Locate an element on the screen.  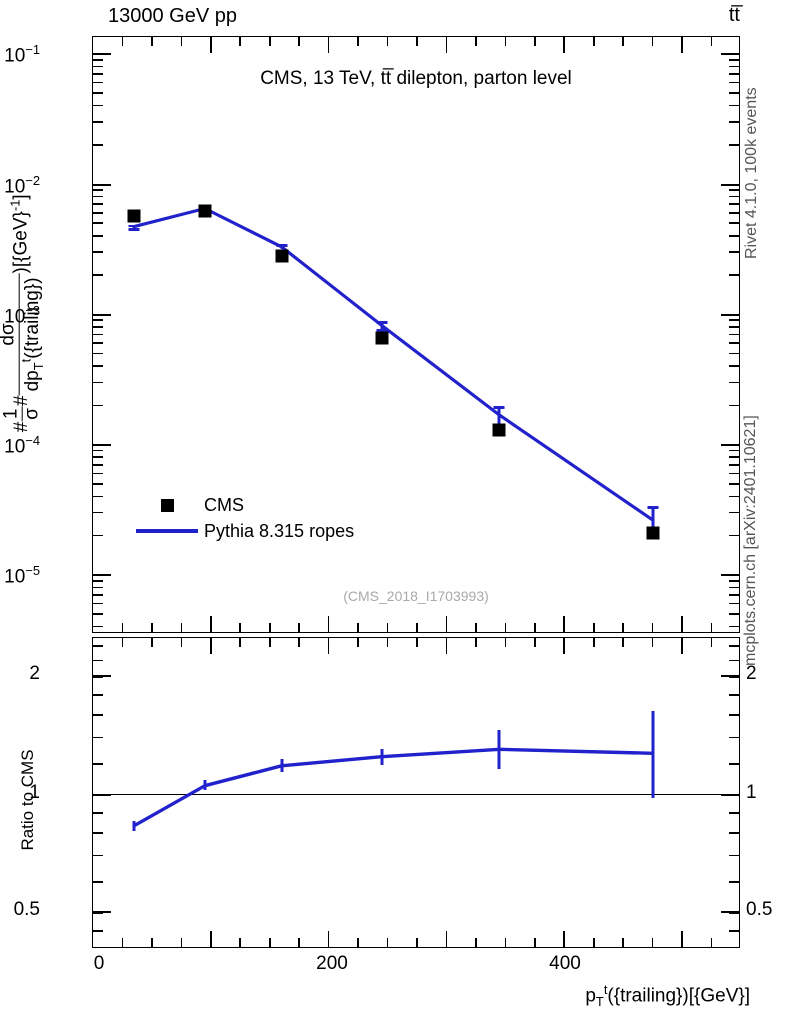
y-tick-label: 10⁻¹ is located at coordinates (22, 54).